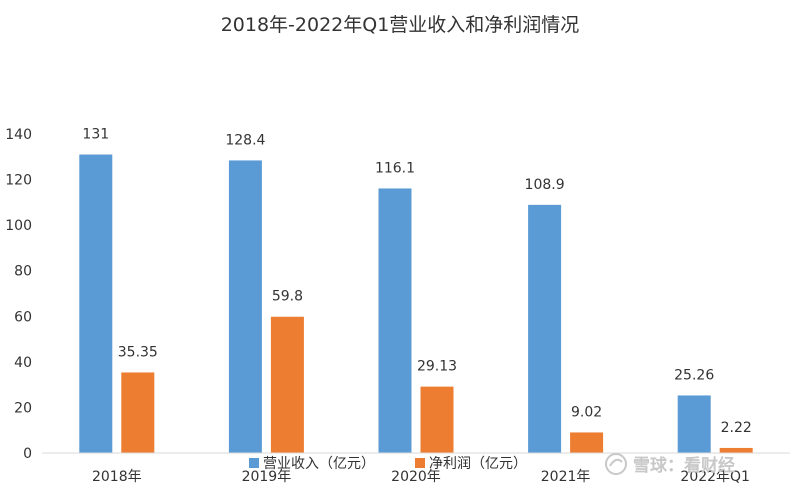 Image resolution: width=800 pixels, height=490 pixels. Describe the element at coordinates (18, 181) in the screenshot. I see `y-tick-label: 120` at that location.